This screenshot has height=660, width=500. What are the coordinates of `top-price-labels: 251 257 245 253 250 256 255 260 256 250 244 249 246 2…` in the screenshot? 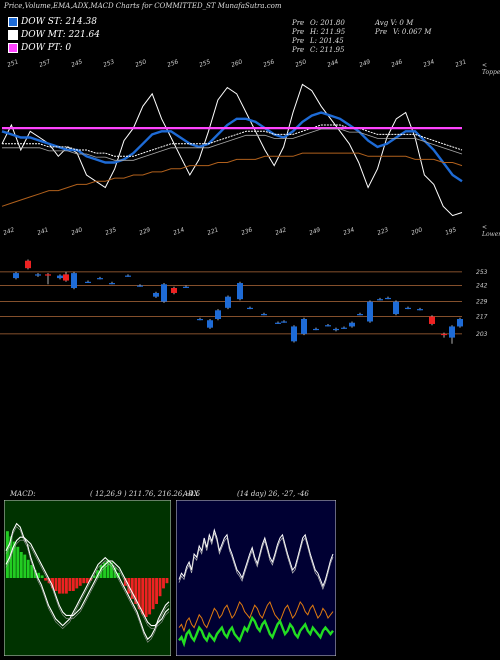 It's located at (236, 63).